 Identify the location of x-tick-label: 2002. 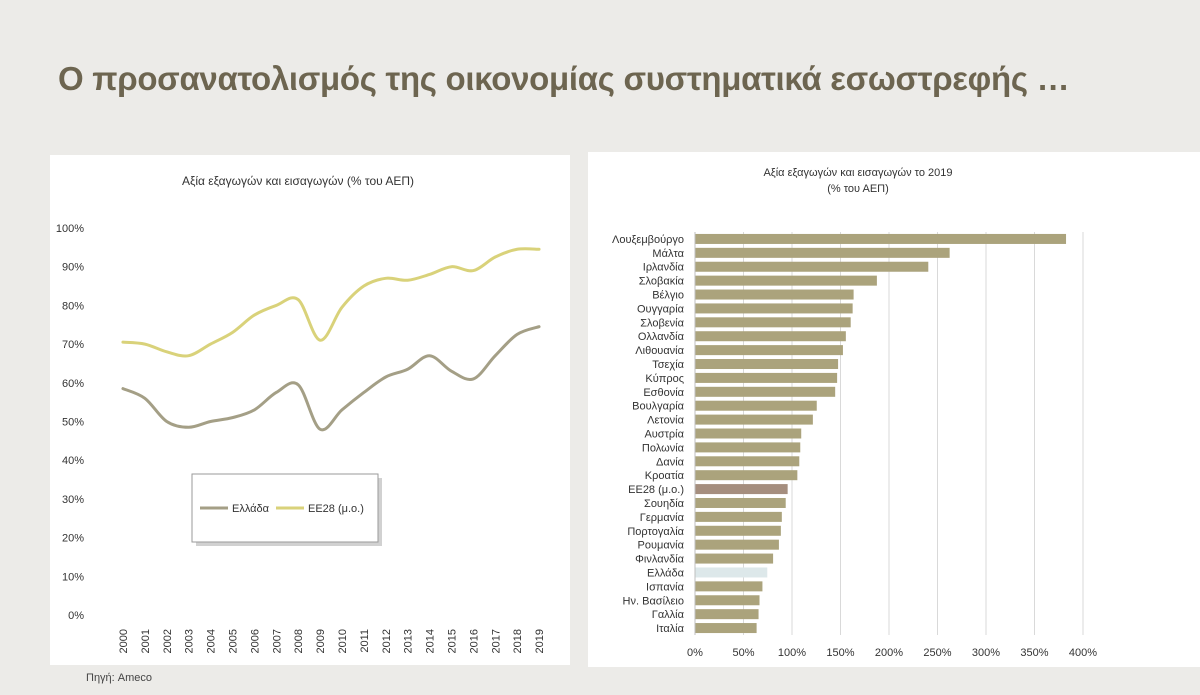
(168, 641).